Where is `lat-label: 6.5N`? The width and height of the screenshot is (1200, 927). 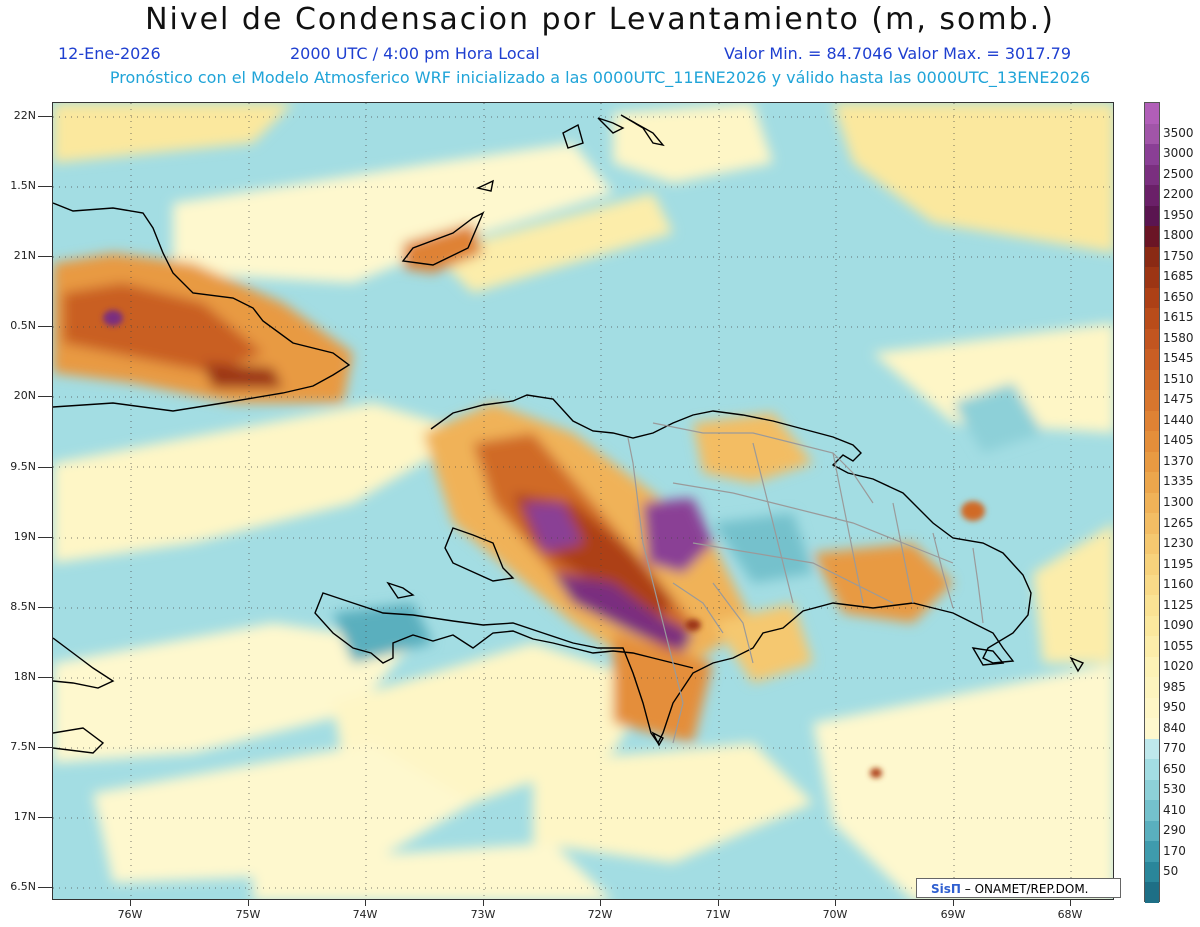 lat-label: 6.5N is located at coordinates (23, 886).